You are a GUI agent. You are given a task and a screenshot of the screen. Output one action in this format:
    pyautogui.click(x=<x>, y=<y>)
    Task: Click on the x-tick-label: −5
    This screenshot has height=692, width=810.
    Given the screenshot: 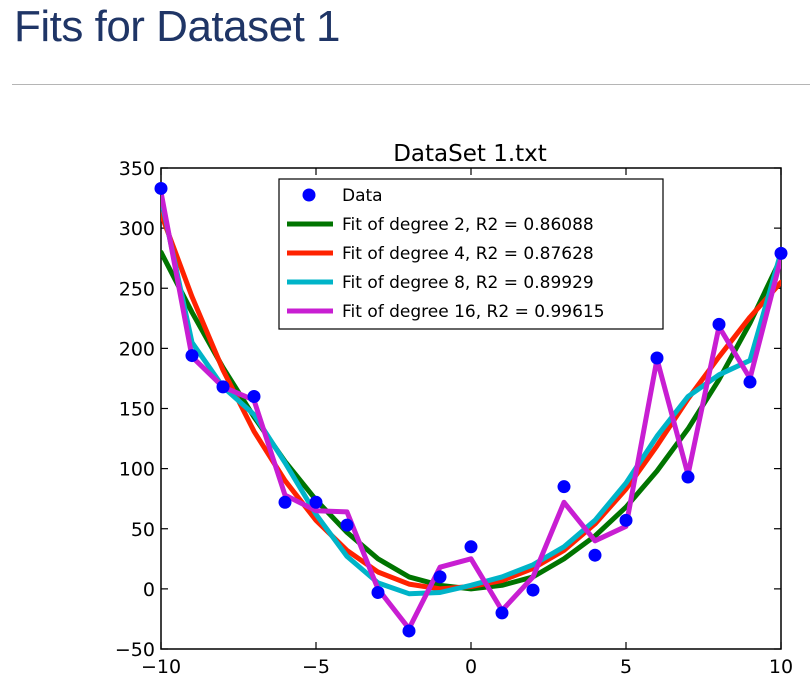 What is the action you would take?
    pyautogui.click(x=316, y=667)
    